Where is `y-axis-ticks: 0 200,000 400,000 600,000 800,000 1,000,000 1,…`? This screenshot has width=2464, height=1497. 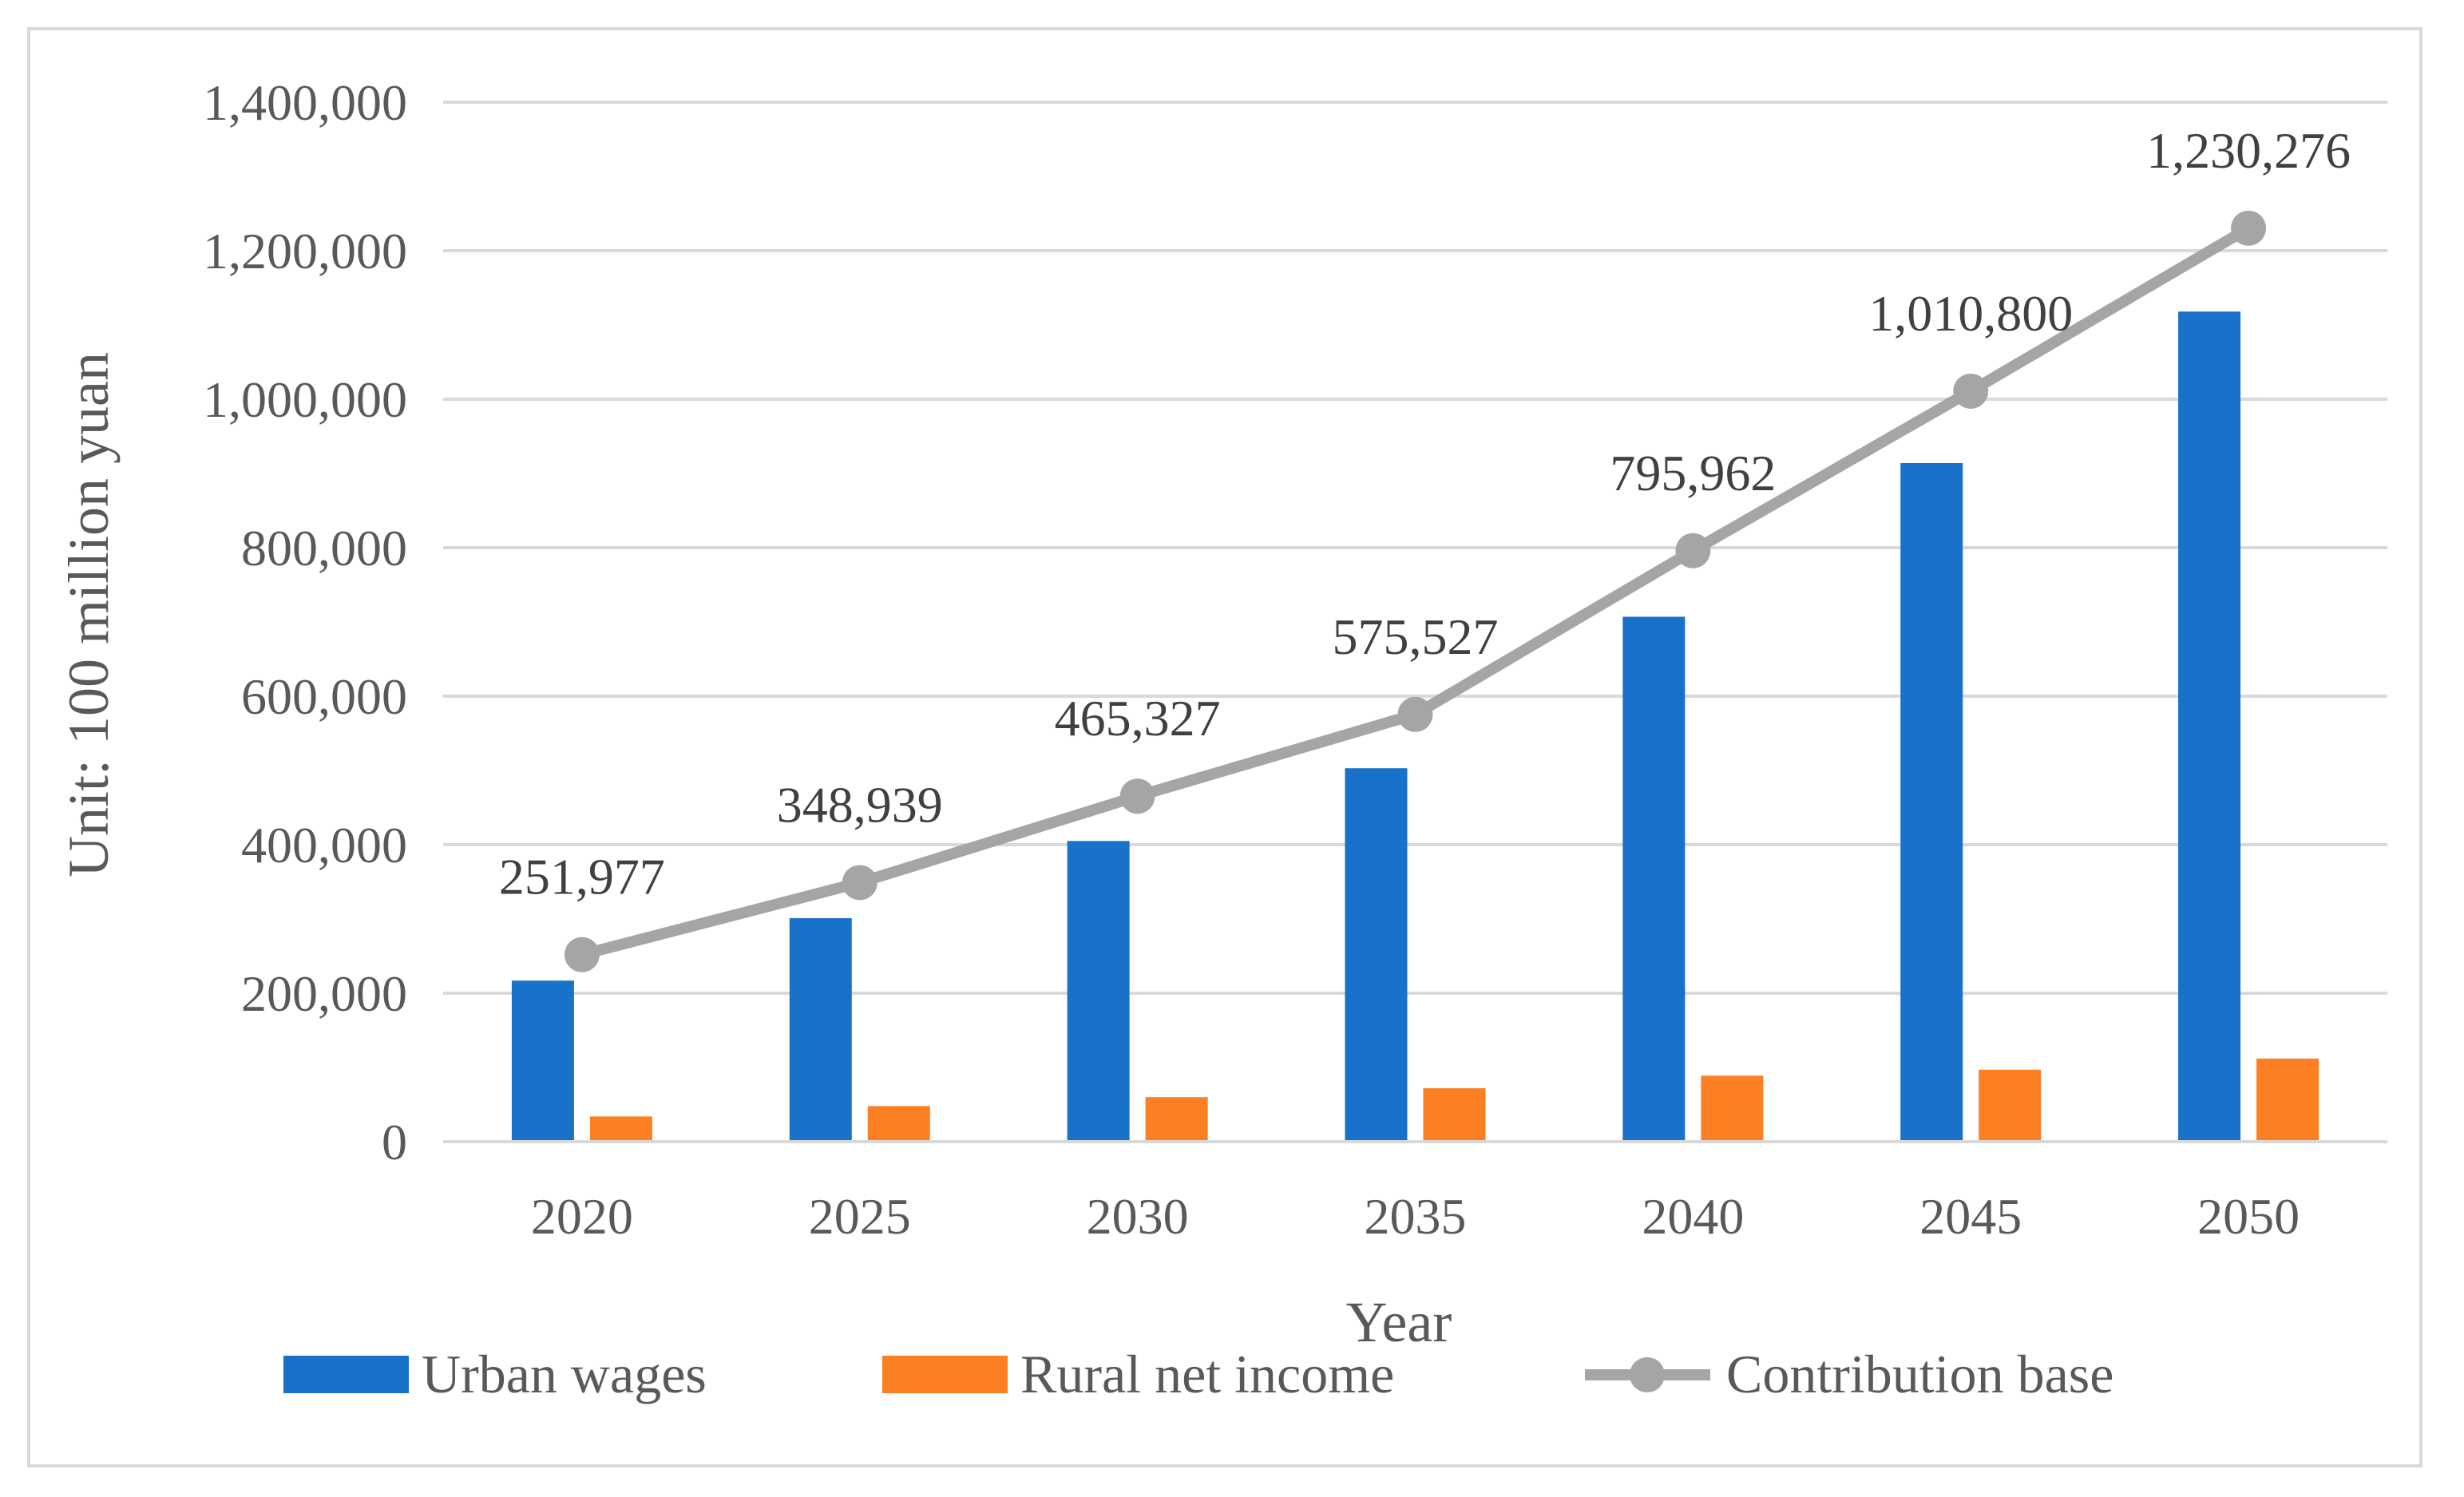 y-axis-ticks: 0 200,000 400,000 600,000 800,000 1,000,000 1,… is located at coordinates (305, 622).